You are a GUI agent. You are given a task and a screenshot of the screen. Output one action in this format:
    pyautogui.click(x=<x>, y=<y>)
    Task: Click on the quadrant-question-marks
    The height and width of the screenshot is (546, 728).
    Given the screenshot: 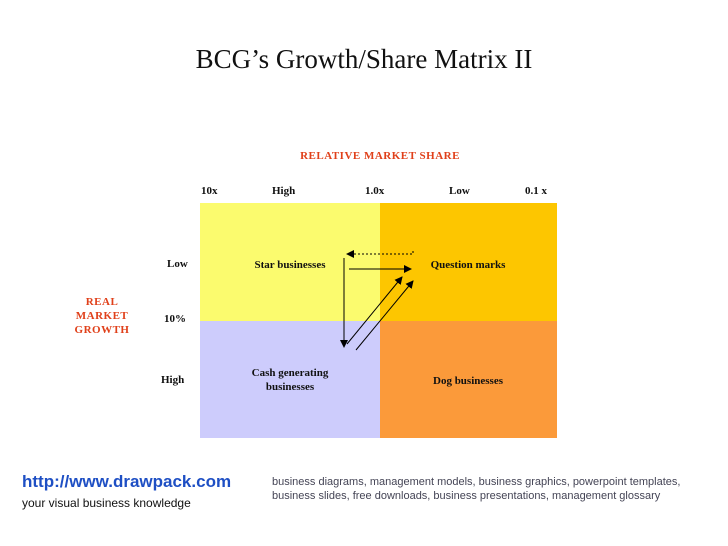 What is the action you would take?
    pyautogui.click(x=468, y=262)
    